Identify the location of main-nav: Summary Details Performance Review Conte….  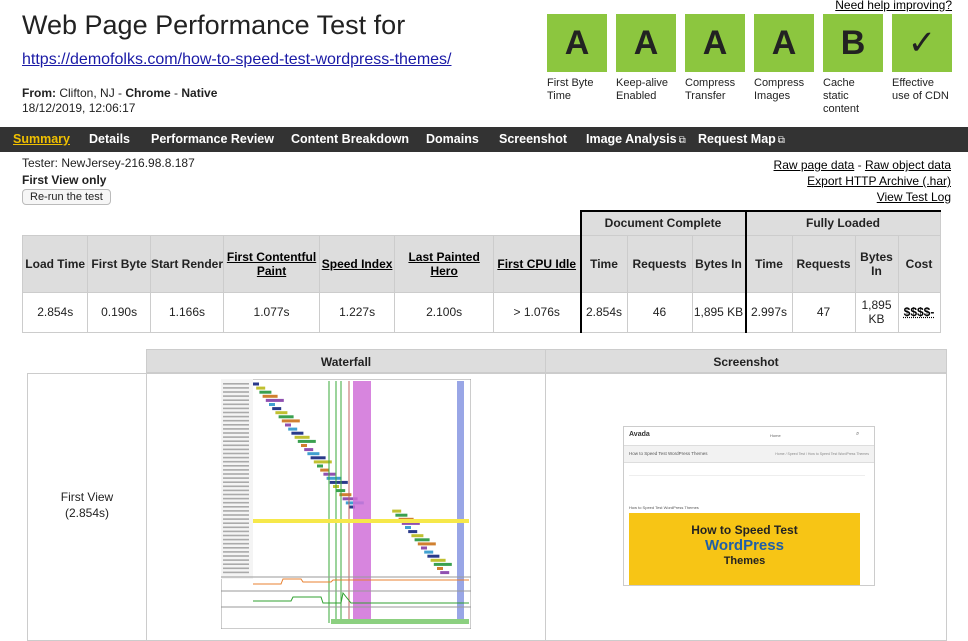
(484, 139).